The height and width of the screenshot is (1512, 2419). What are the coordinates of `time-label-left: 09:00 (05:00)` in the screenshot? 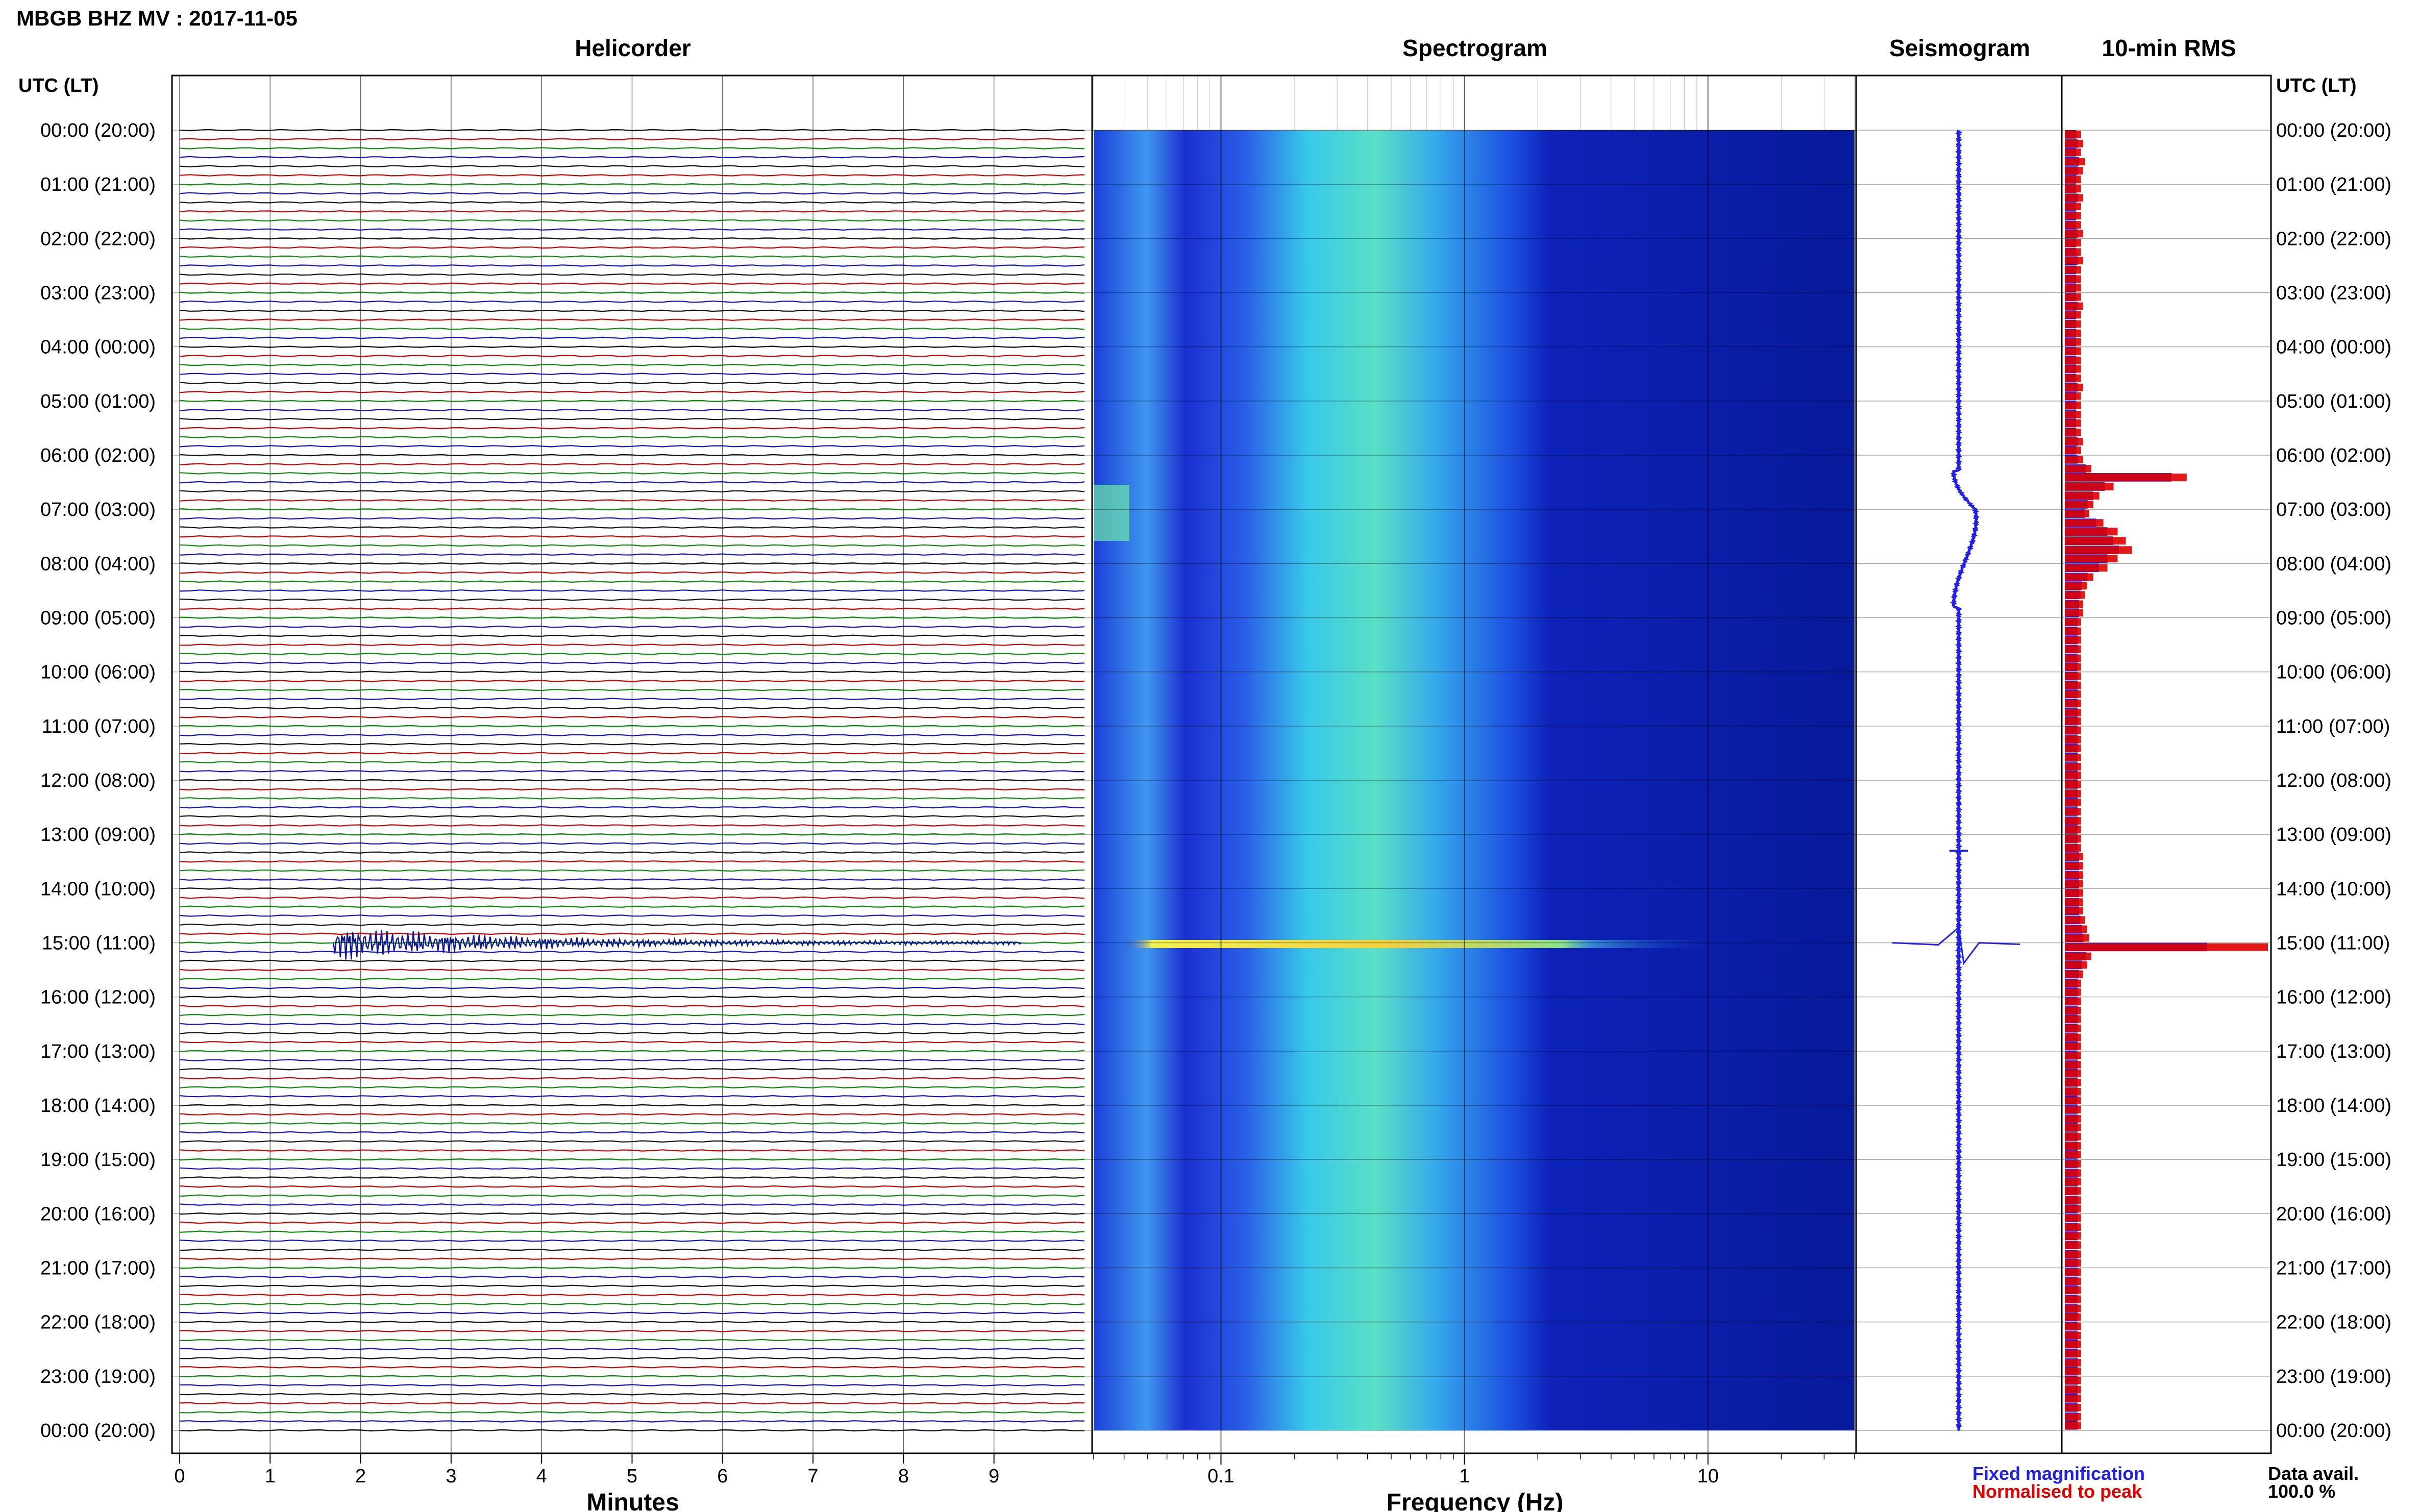 It's located at (98, 618).